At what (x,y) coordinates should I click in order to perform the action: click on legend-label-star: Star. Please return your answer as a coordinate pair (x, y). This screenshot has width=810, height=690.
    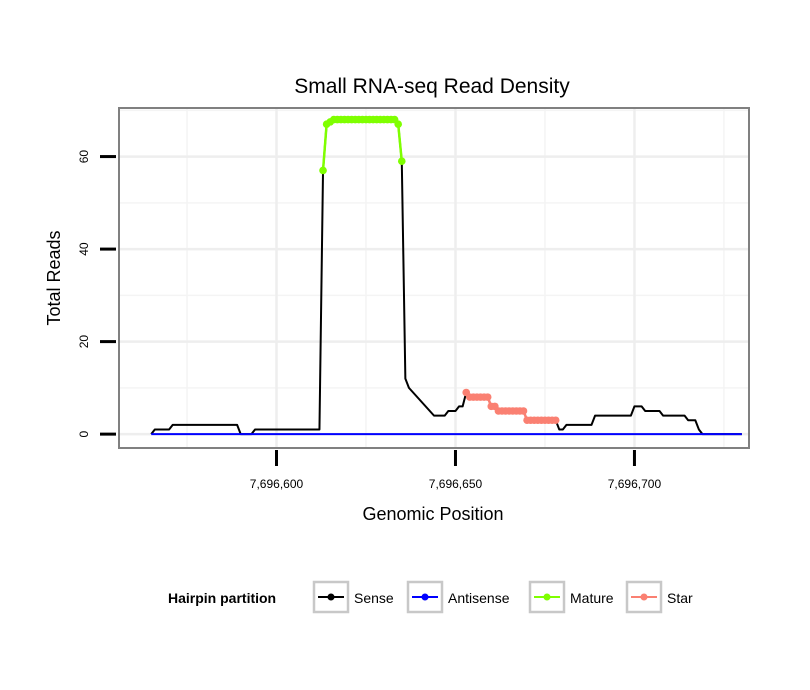
    Looking at the image, I should click on (680, 598).